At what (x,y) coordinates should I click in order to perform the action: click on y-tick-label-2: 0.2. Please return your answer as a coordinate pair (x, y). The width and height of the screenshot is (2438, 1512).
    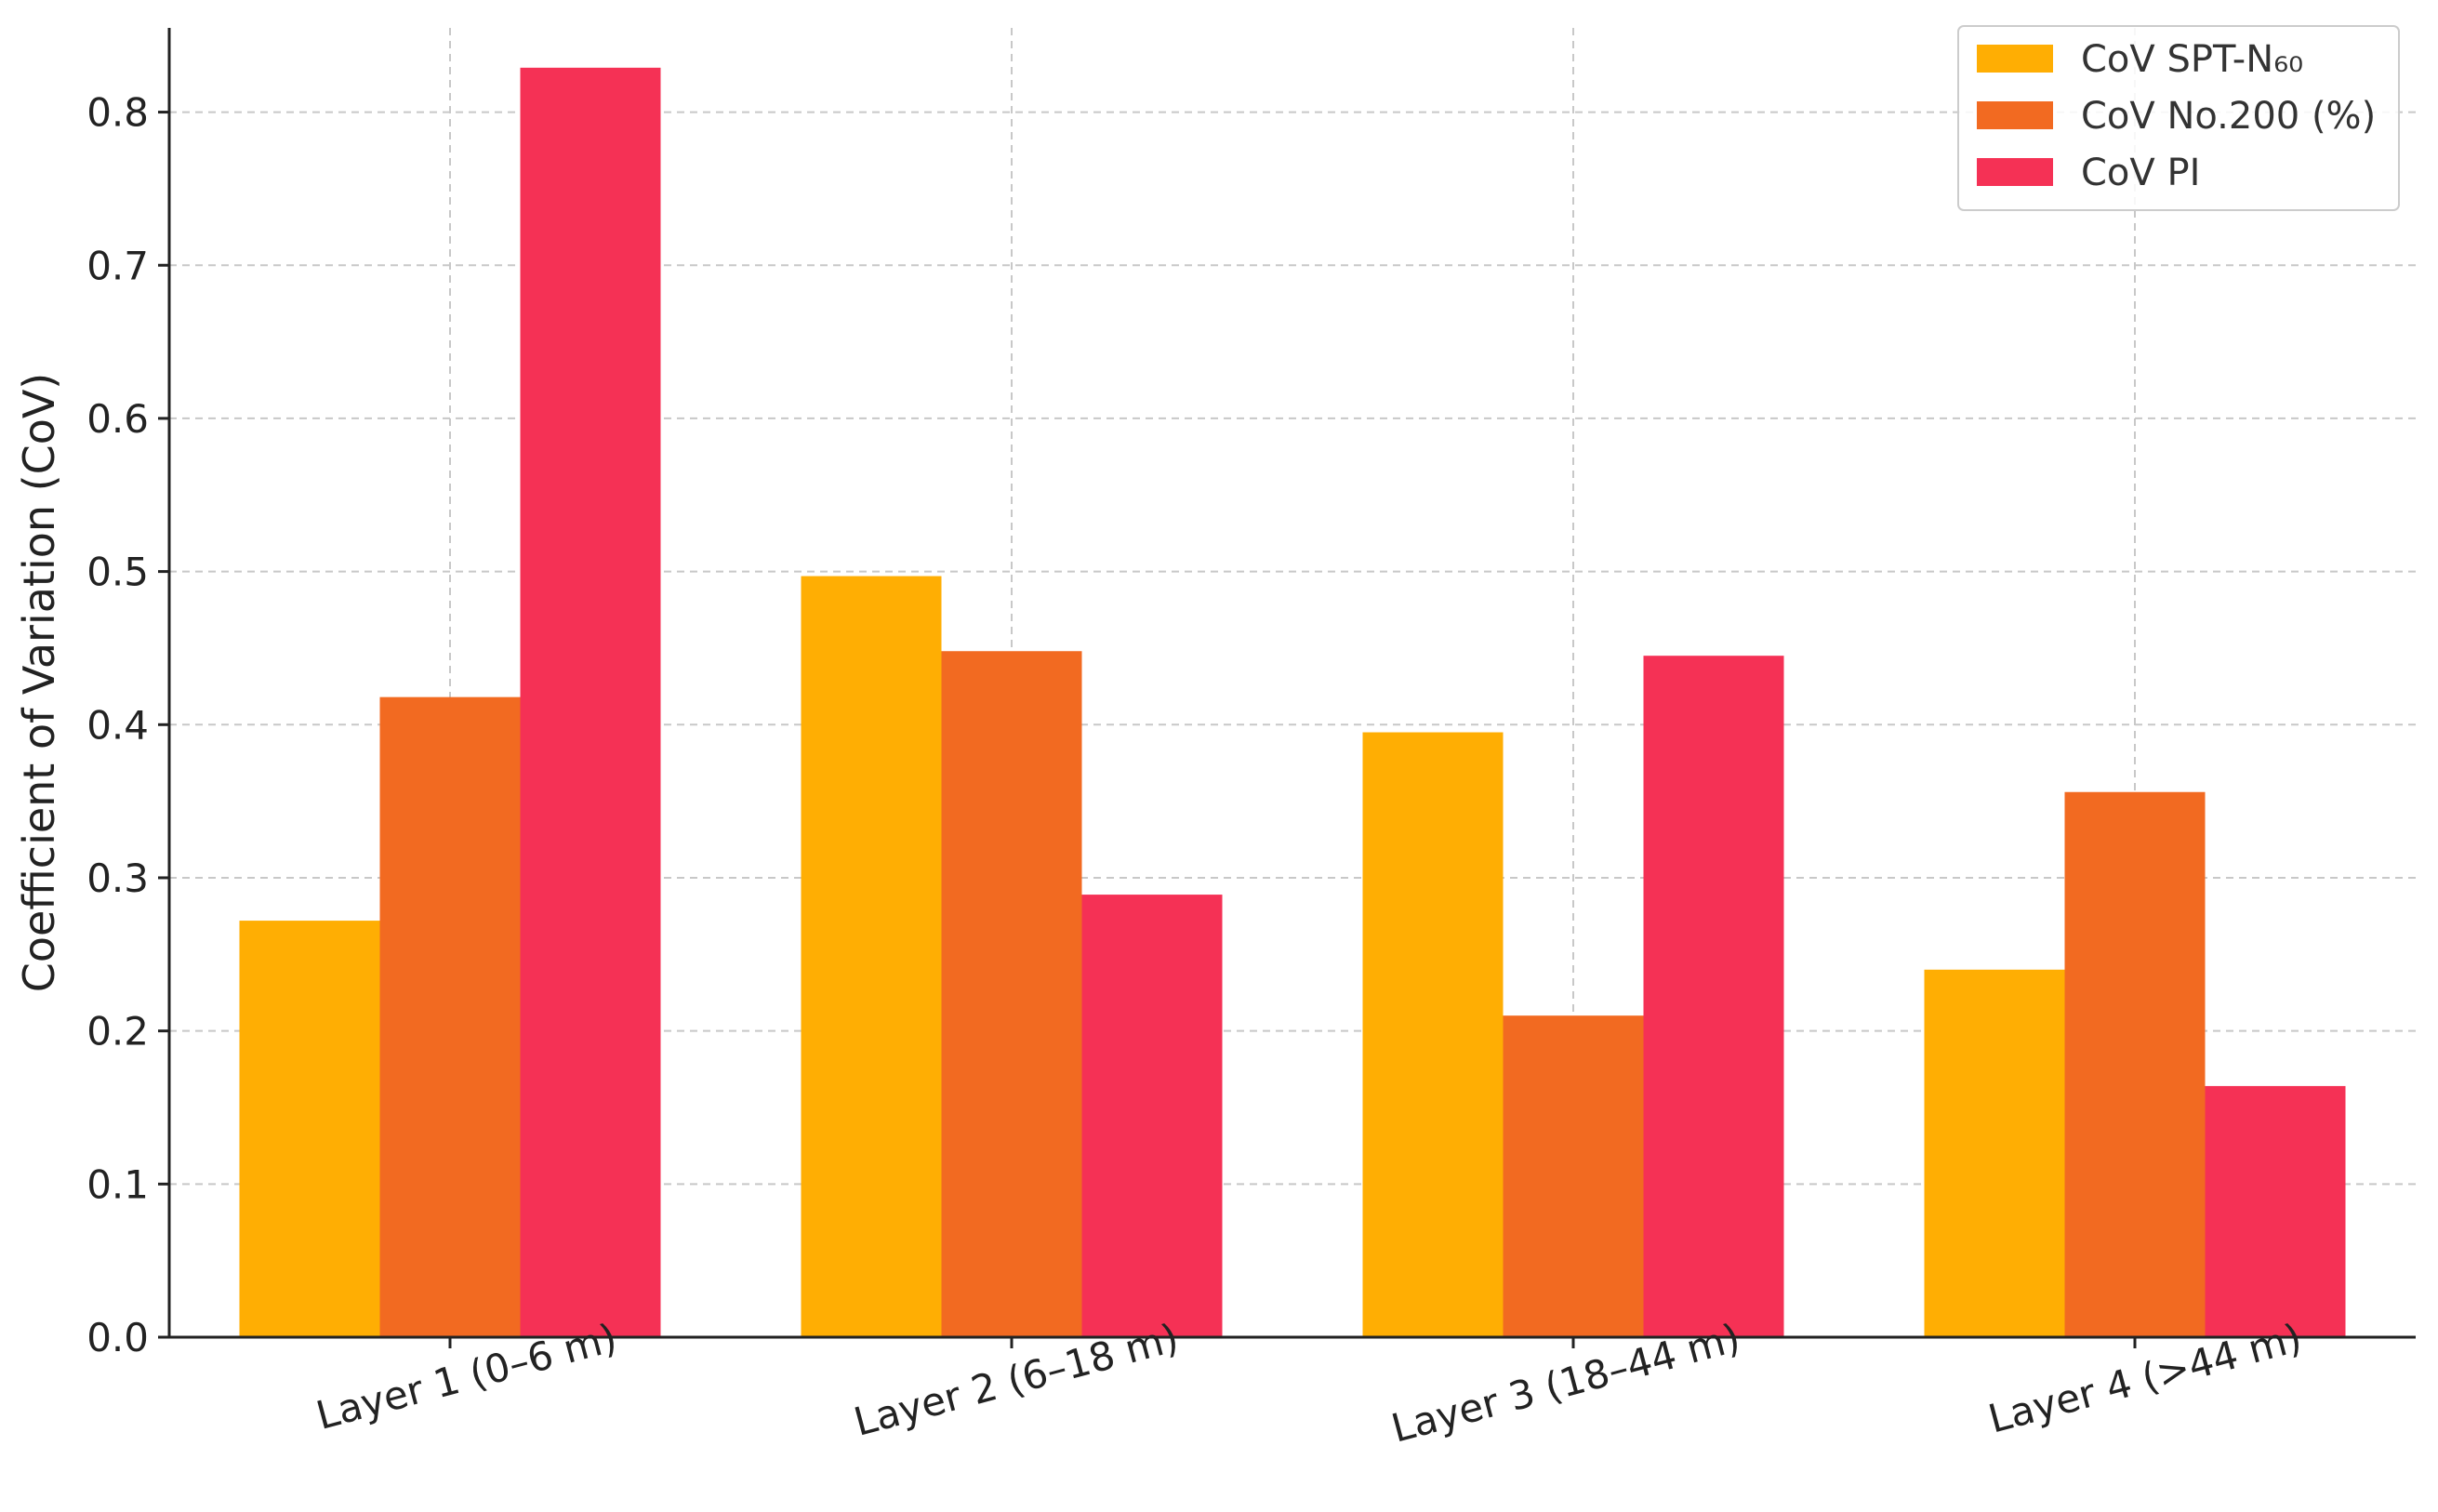
    Looking at the image, I should click on (117, 1031).